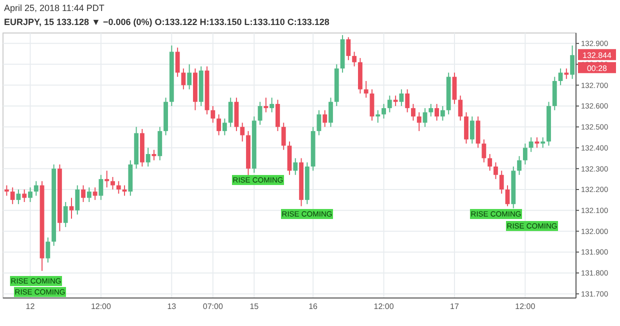 This screenshot has width=620, height=326. I want to click on chart-title: EURJPY, 15 133.128 ▼ −0.006 (0%) O:133.122 H:133.150 L:133.110 C:133.128, so click(167, 22).